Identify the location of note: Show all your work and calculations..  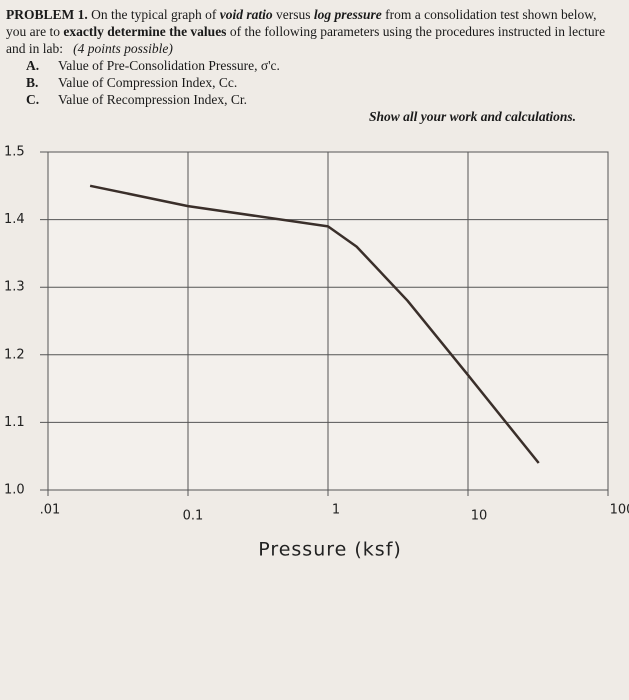
(472, 116).